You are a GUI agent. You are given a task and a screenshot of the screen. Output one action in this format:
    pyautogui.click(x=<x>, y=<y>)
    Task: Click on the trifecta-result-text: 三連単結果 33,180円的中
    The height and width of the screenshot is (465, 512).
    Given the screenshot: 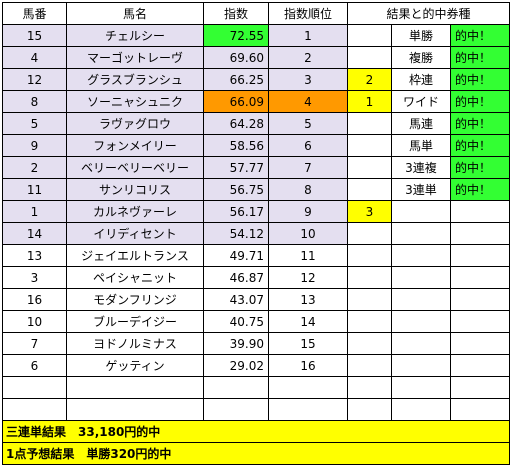 What is the action you would take?
    pyautogui.click(x=256, y=431)
    